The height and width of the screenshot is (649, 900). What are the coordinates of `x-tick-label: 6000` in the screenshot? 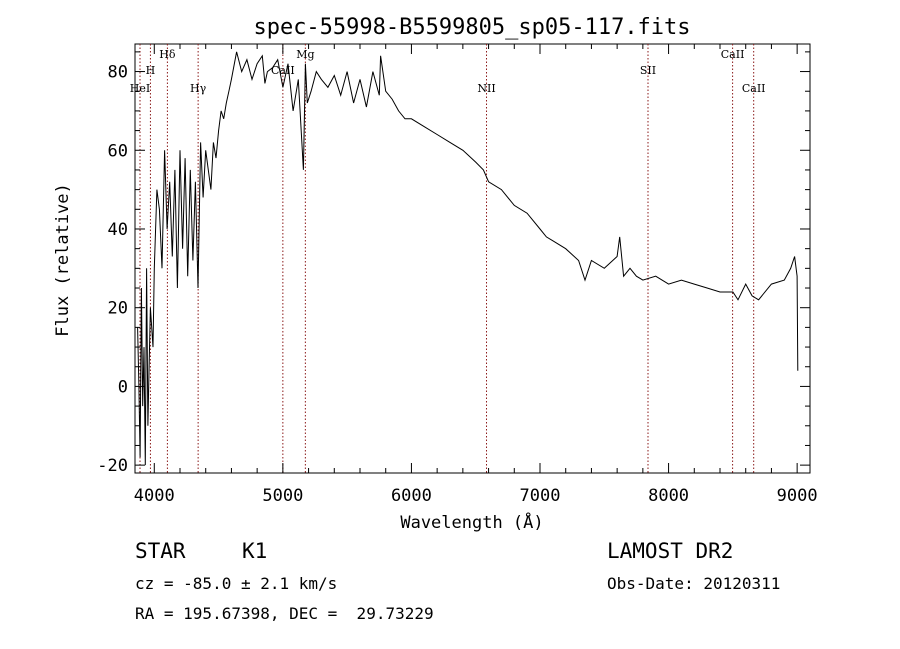 It's located at (411, 496).